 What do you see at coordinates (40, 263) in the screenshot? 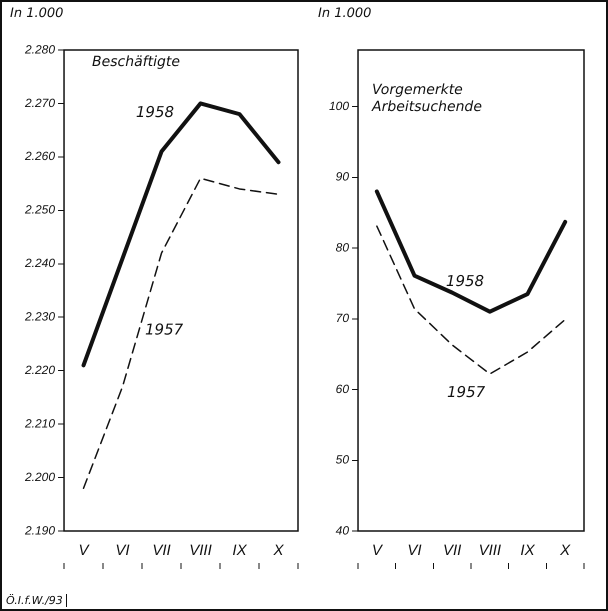
I see `y-tick-label: 2.240` at bounding box center [40, 263].